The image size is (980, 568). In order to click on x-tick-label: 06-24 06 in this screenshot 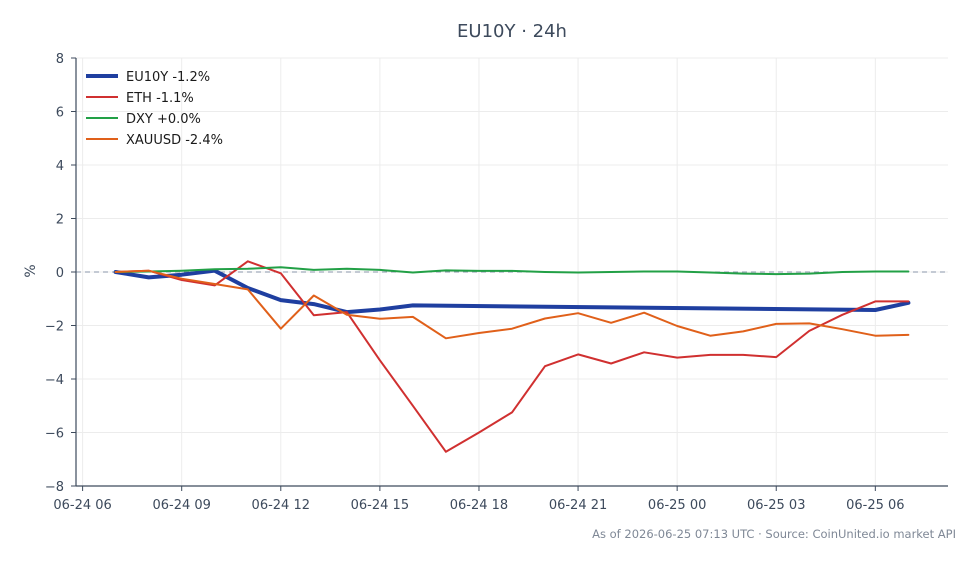, I will do `click(82, 505)`.